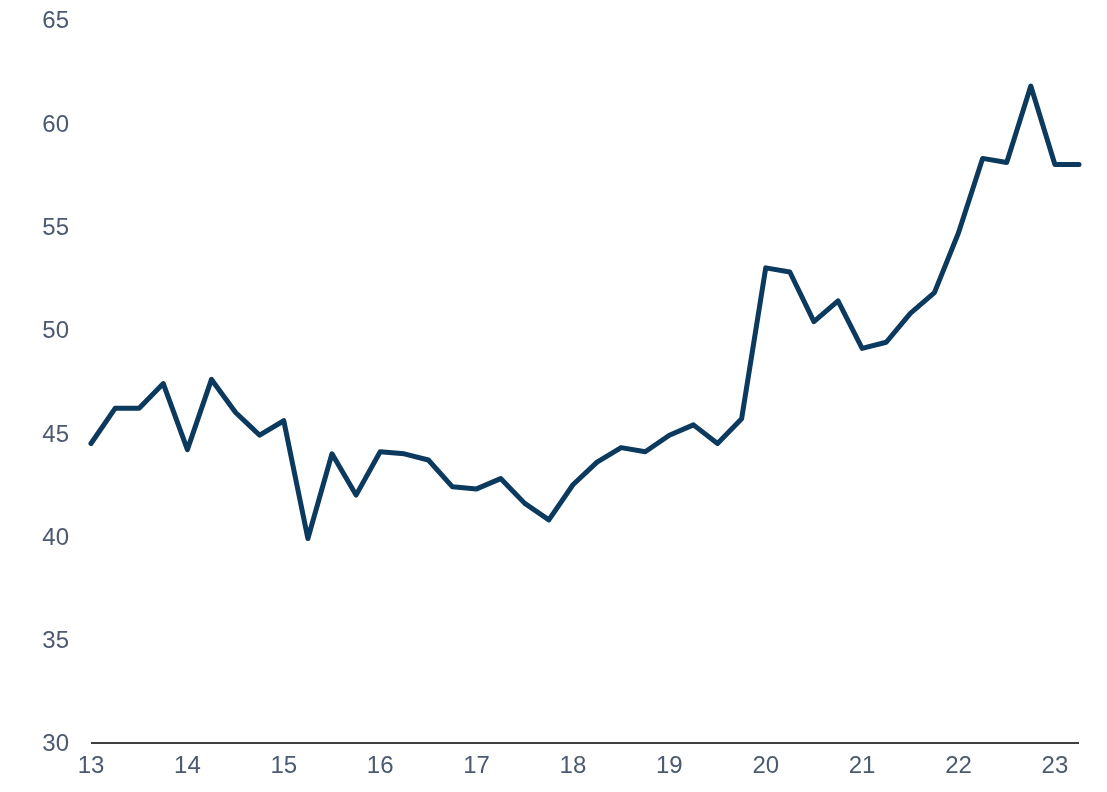  I want to click on x-tick-label: 15, so click(284, 764).